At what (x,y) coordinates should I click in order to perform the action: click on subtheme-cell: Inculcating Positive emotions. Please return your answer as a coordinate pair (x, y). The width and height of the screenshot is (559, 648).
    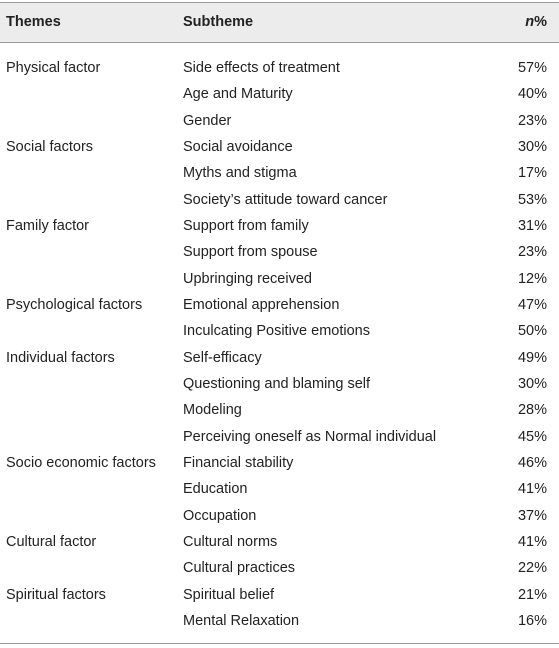
    Looking at the image, I should click on (276, 331).